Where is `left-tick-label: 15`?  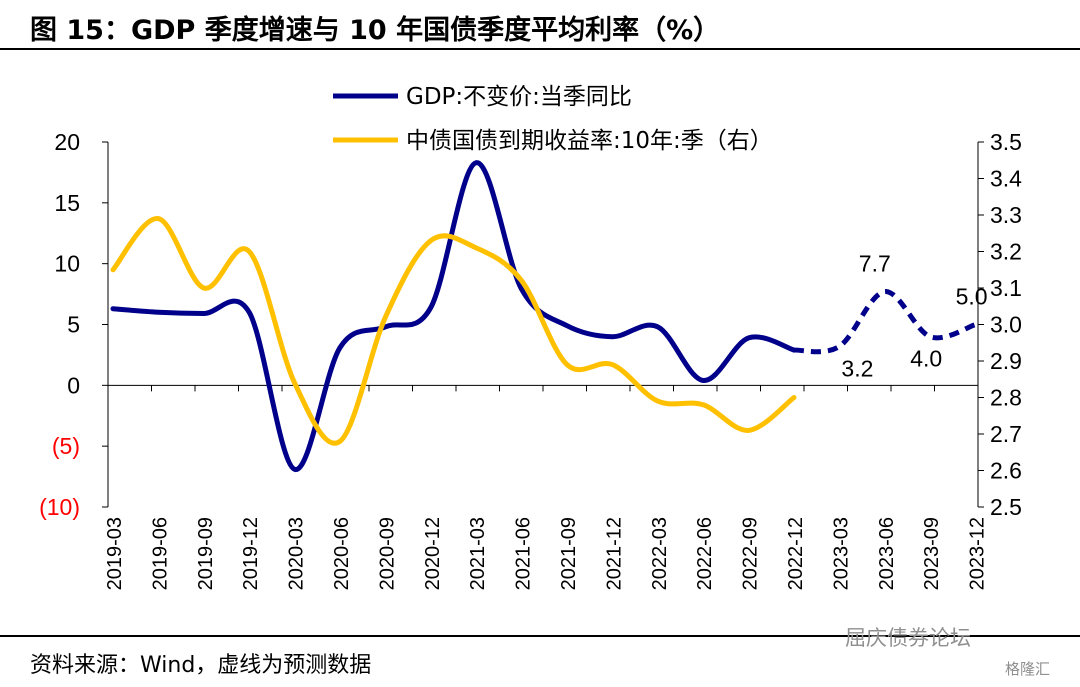 left-tick-label: 15 is located at coordinates (67, 203).